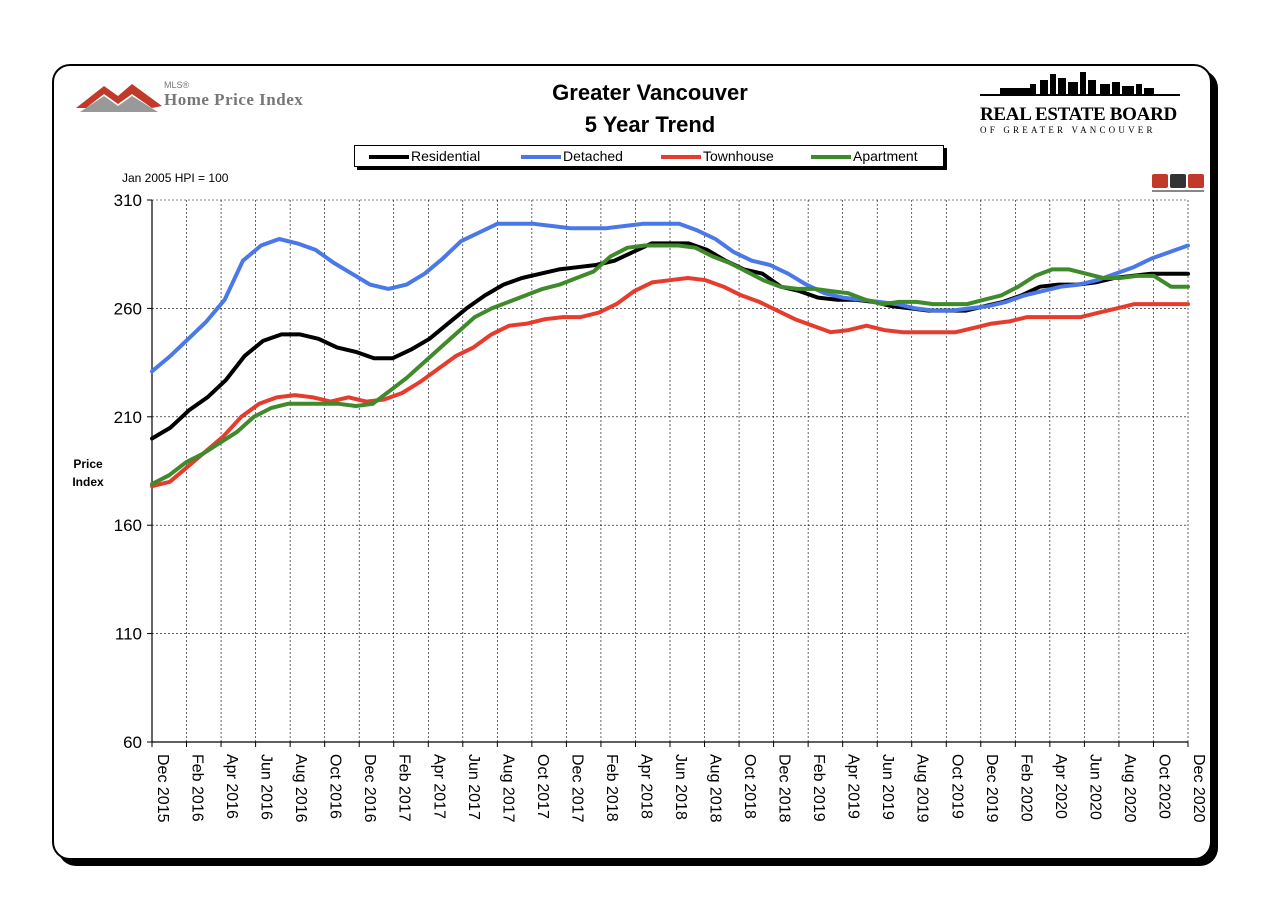  What do you see at coordinates (335, 786) in the screenshot?
I see `x-tick-label: Oct 2016` at bounding box center [335, 786].